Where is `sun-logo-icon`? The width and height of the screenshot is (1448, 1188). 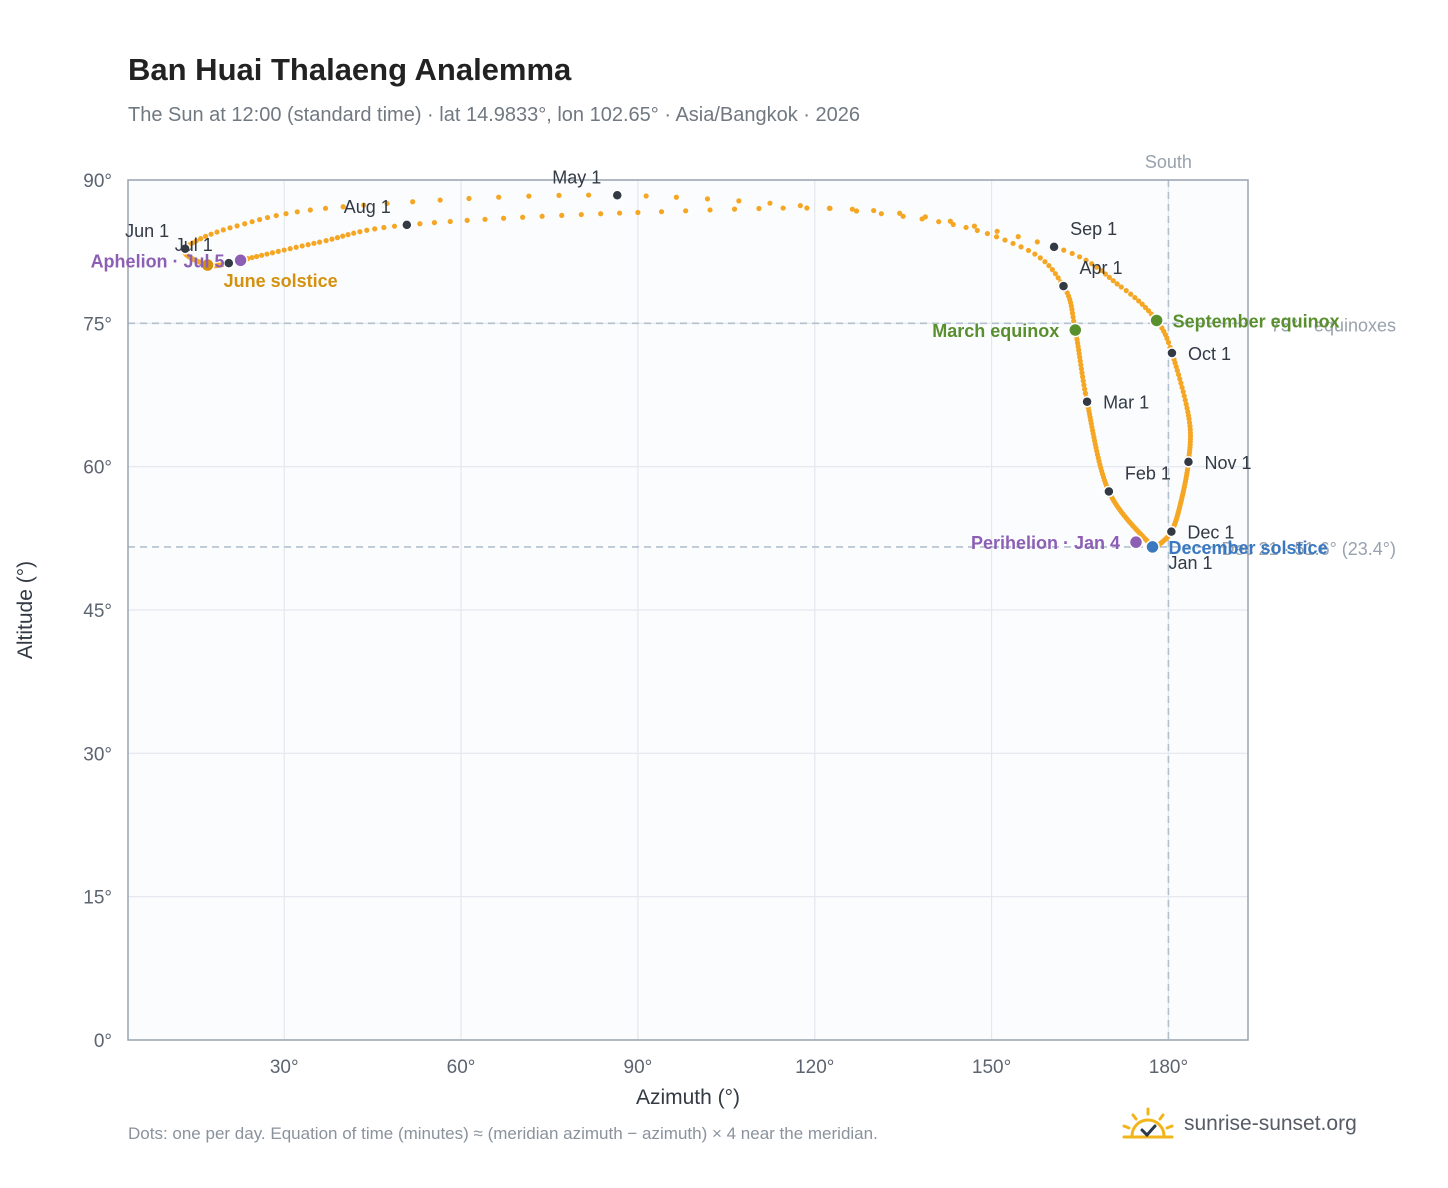 sun-logo-icon is located at coordinates (1148, 1123).